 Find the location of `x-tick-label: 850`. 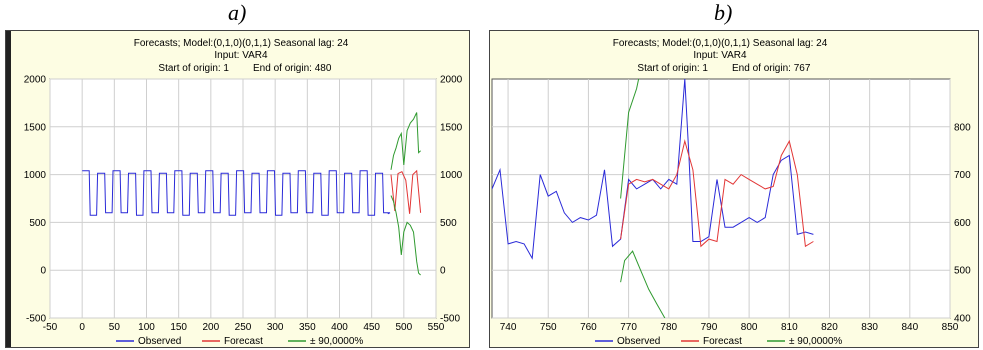

x-tick-label: 850 is located at coordinates (950, 327).